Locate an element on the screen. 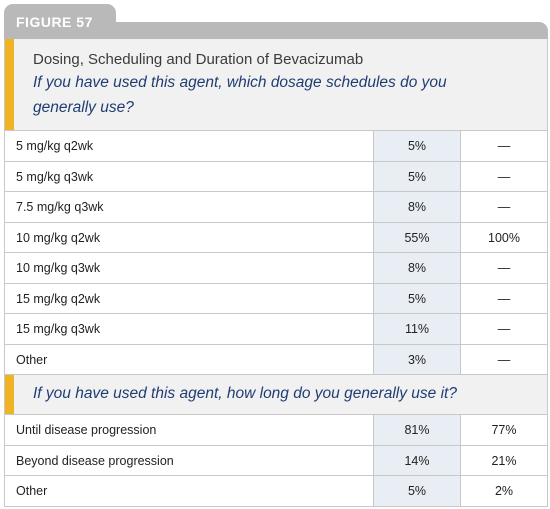 This screenshot has height=509, width=550. value-cell-col1: 55% is located at coordinates (417, 237).